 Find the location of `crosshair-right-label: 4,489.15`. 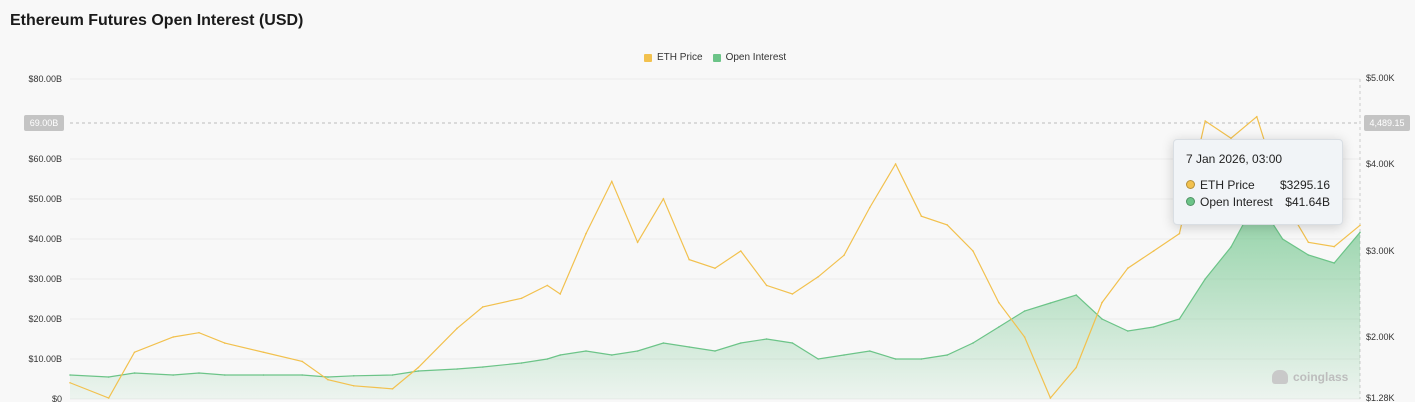

crosshair-right-label: 4,489.15 is located at coordinates (1386, 123).